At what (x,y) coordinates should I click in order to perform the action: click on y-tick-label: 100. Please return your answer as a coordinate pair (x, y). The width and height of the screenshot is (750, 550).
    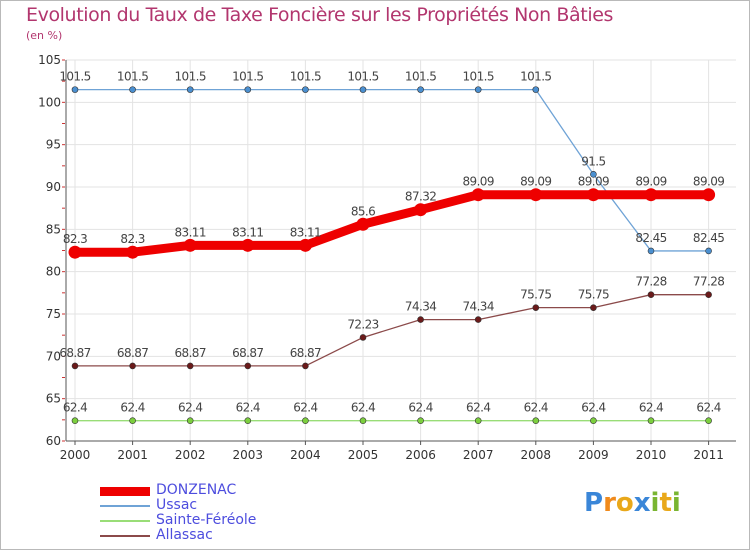
    Looking at the image, I should click on (49, 102).